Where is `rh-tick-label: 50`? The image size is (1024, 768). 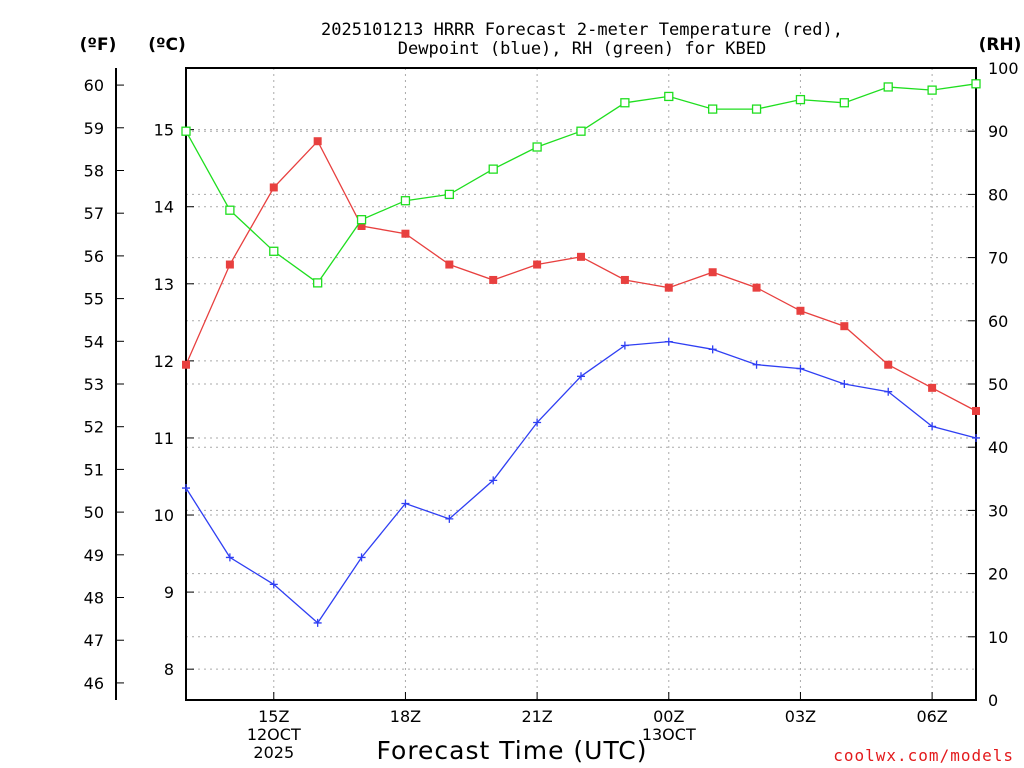 rh-tick-label: 50 is located at coordinates (998, 384).